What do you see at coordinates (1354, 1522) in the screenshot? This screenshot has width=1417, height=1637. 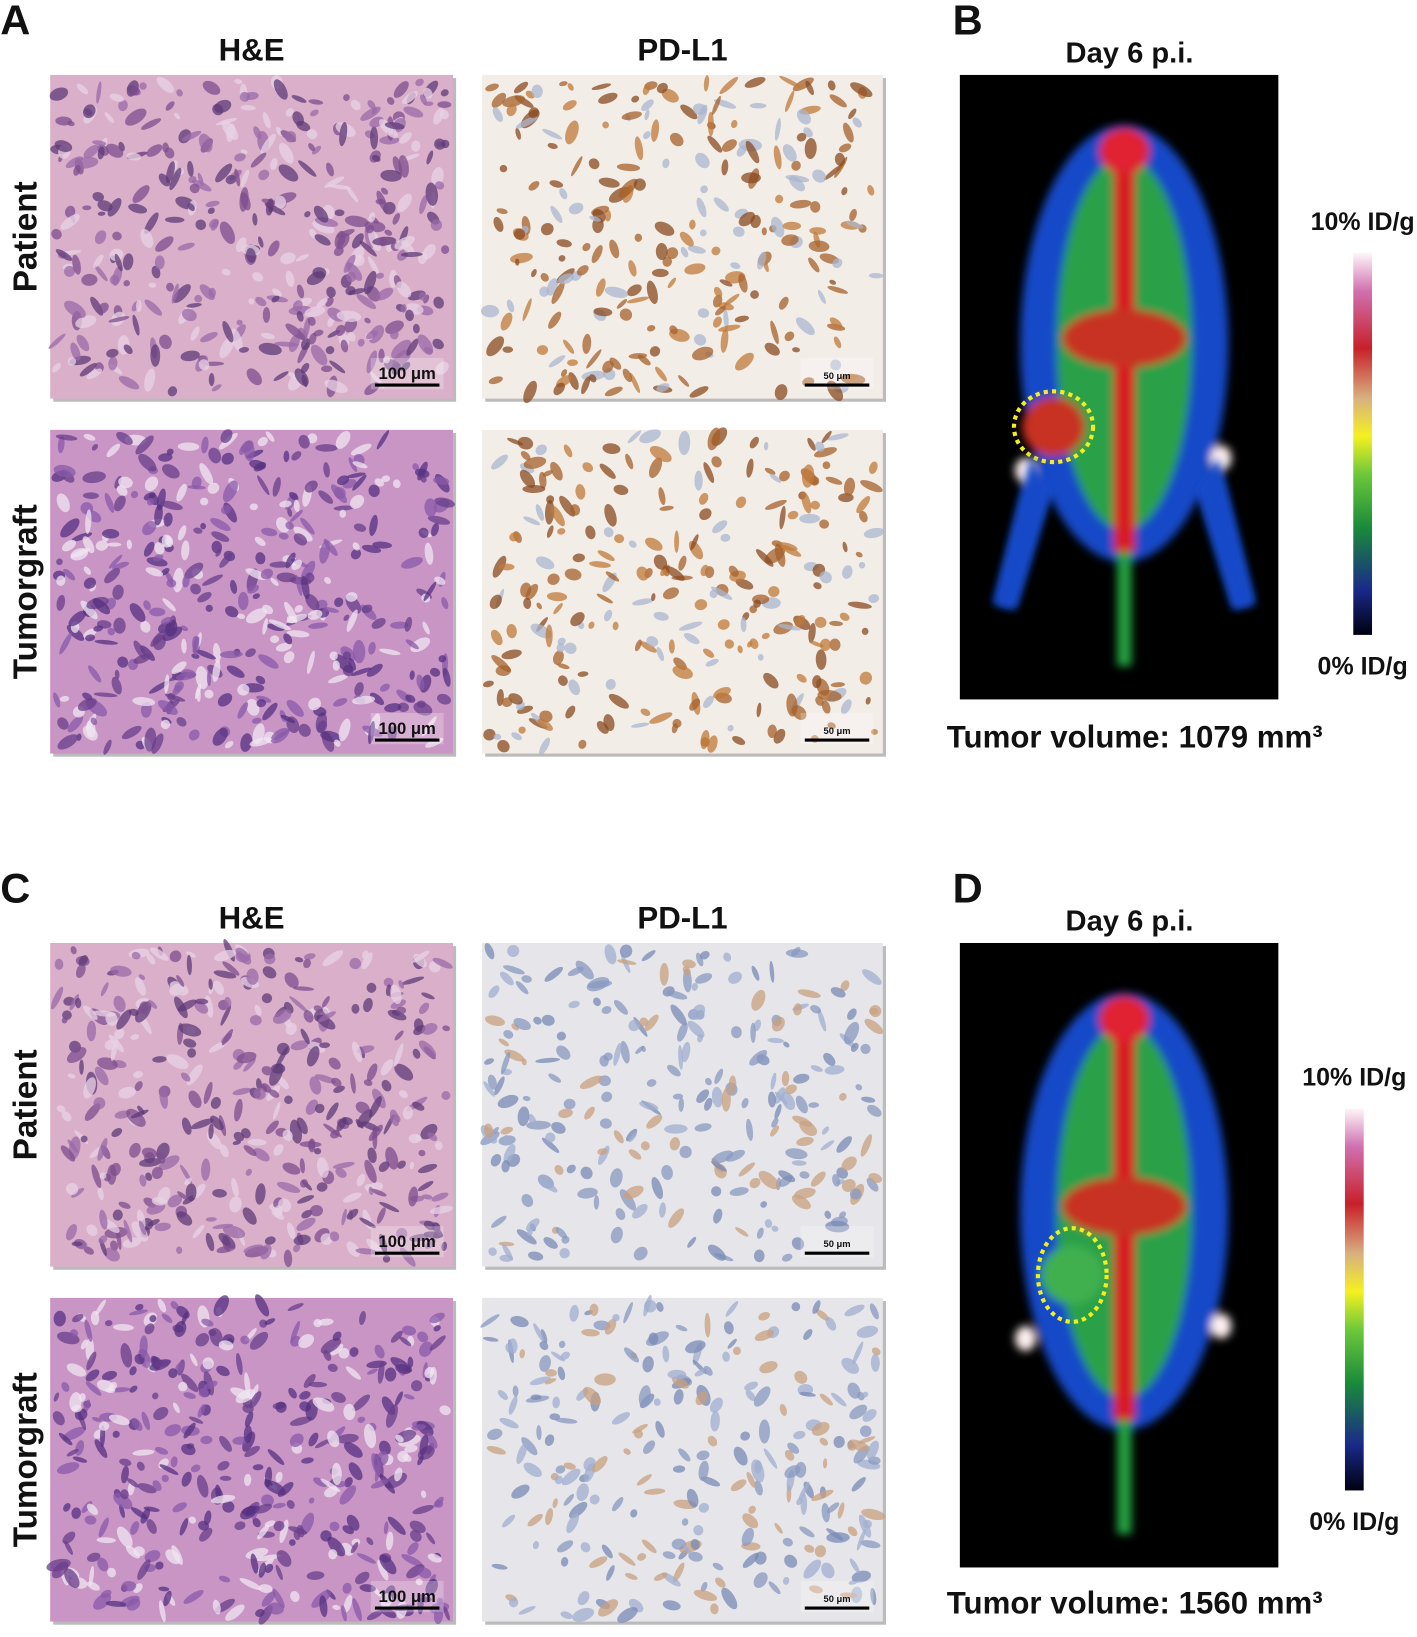 I see `colorbar-min: 0% ID/g` at bounding box center [1354, 1522].